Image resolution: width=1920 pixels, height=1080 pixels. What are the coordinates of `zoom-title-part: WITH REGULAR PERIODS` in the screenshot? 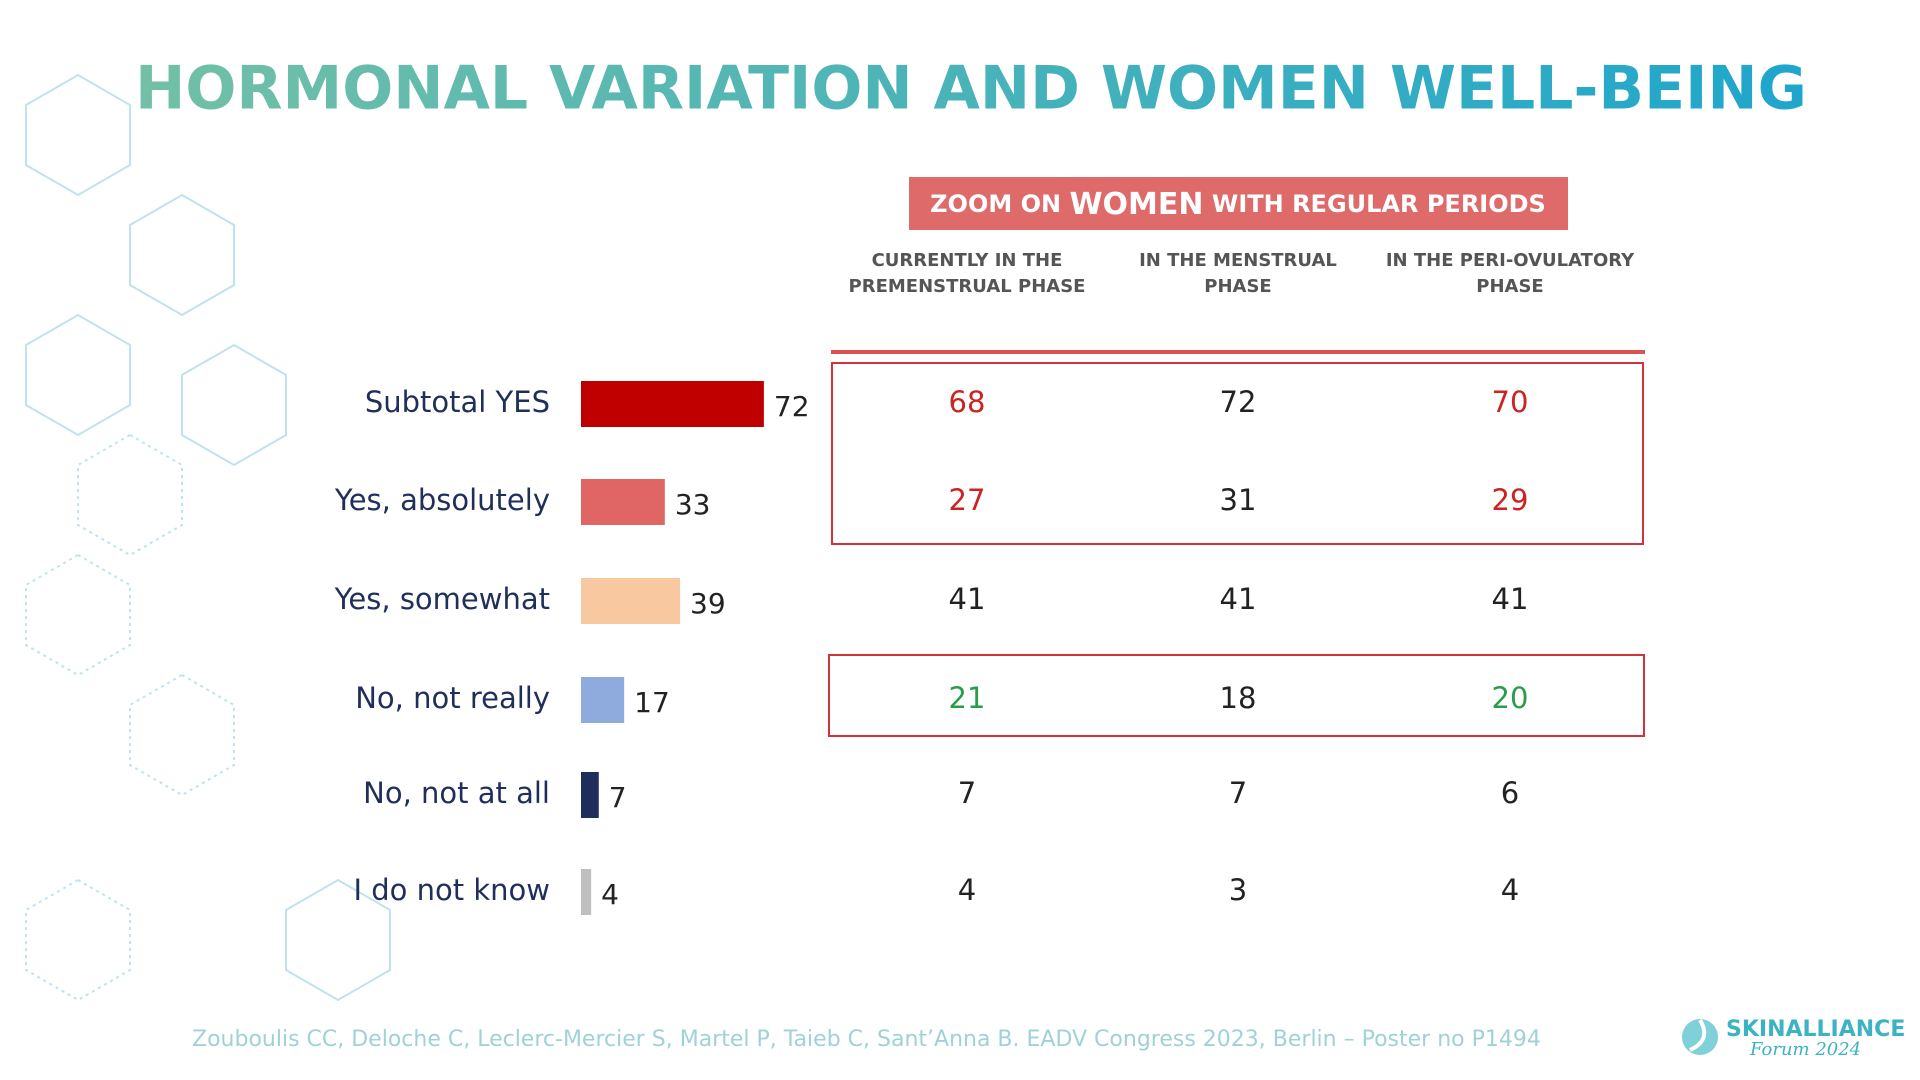 It's located at (1375, 204).